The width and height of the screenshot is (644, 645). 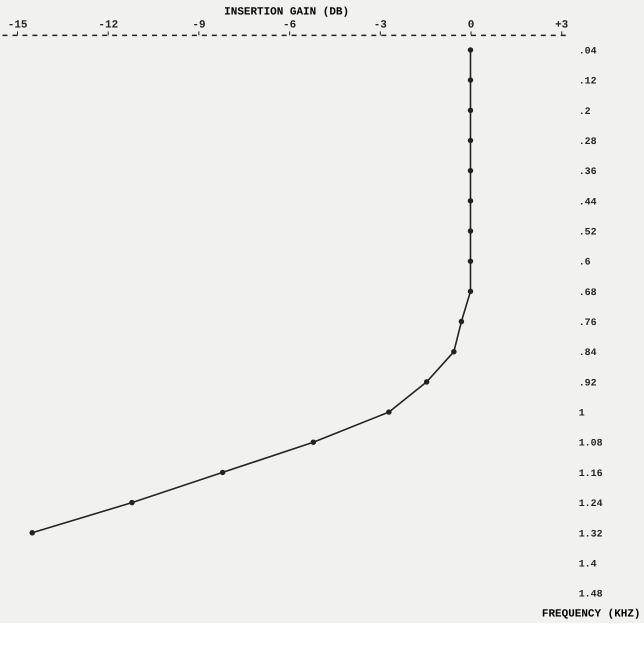 What do you see at coordinates (587, 50) in the screenshot?
I see `y-tick-label: .04` at bounding box center [587, 50].